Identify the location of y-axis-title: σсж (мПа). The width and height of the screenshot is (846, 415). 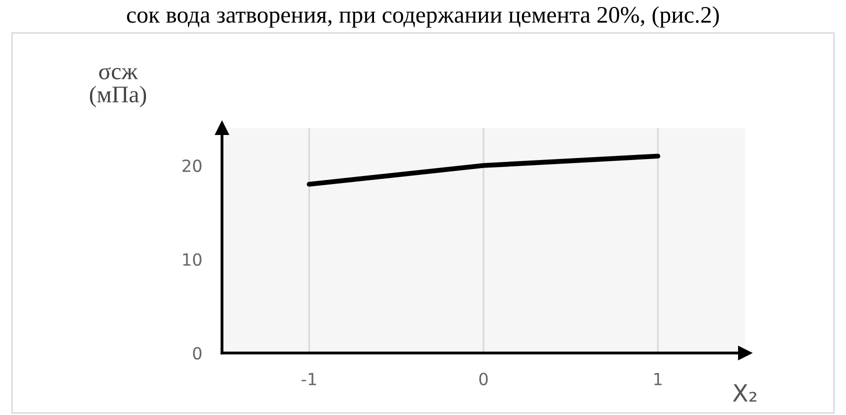
(118, 87).